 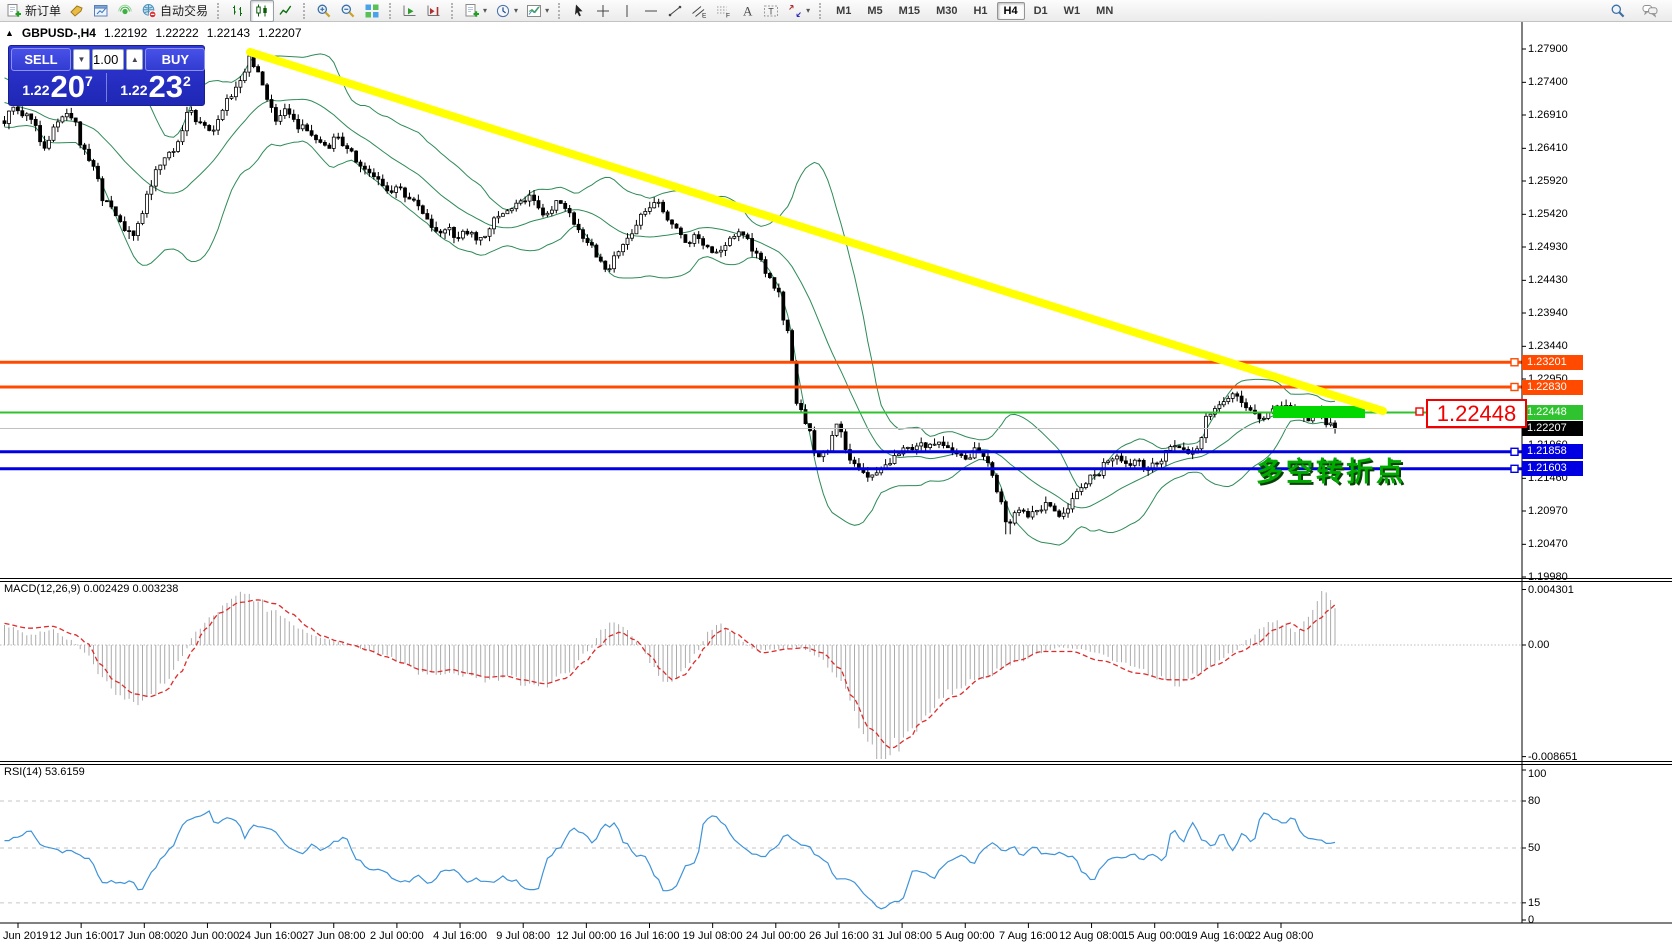 I want to click on new-order-button: 新订单, so click(x=33, y=11).